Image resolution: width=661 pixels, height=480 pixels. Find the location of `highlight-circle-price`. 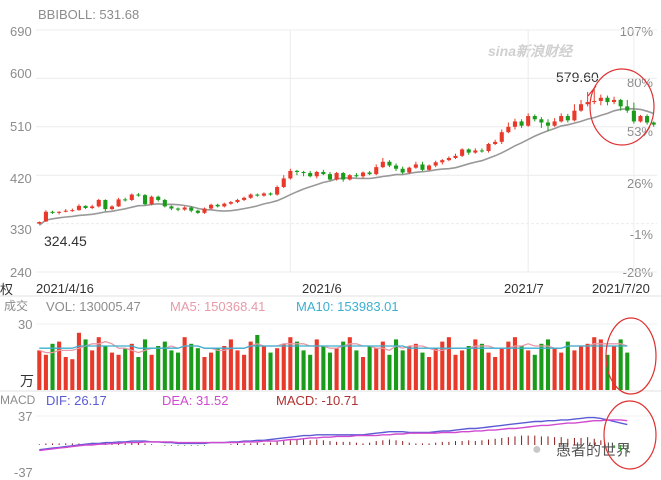

highlight-circle-price is located at coordinates (622, 107).